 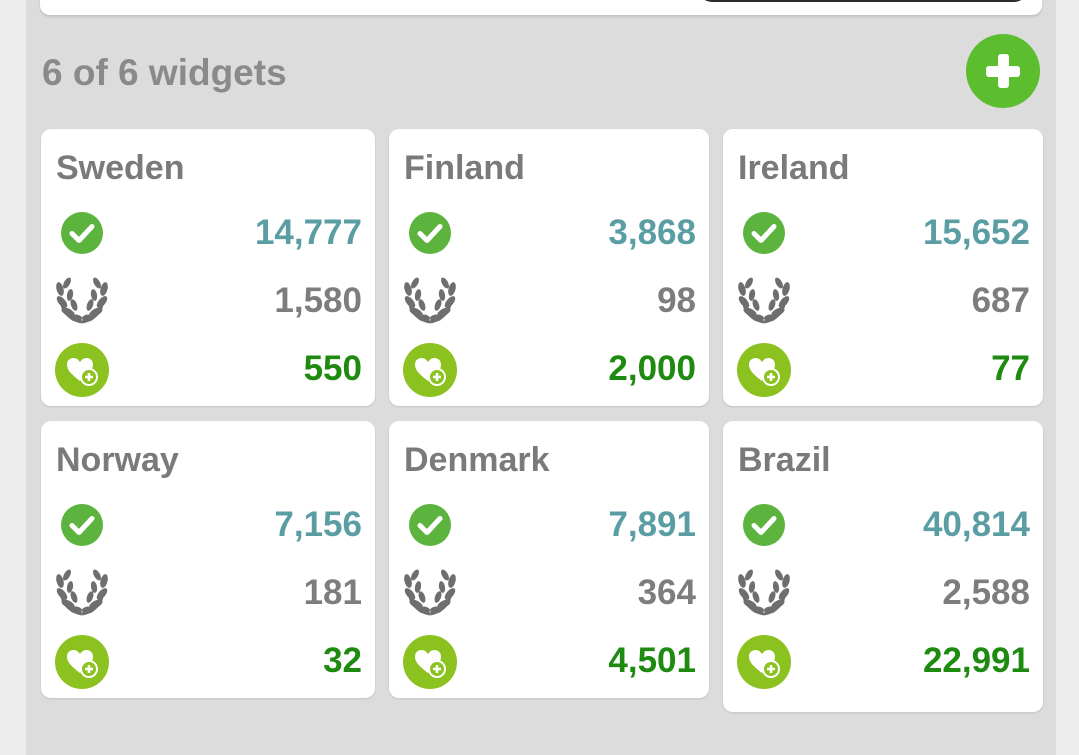 What do you see at coordinates (117, 460) in the screenshot?
I see `widget-country-name: Norway` at bounding box center [117, 460].